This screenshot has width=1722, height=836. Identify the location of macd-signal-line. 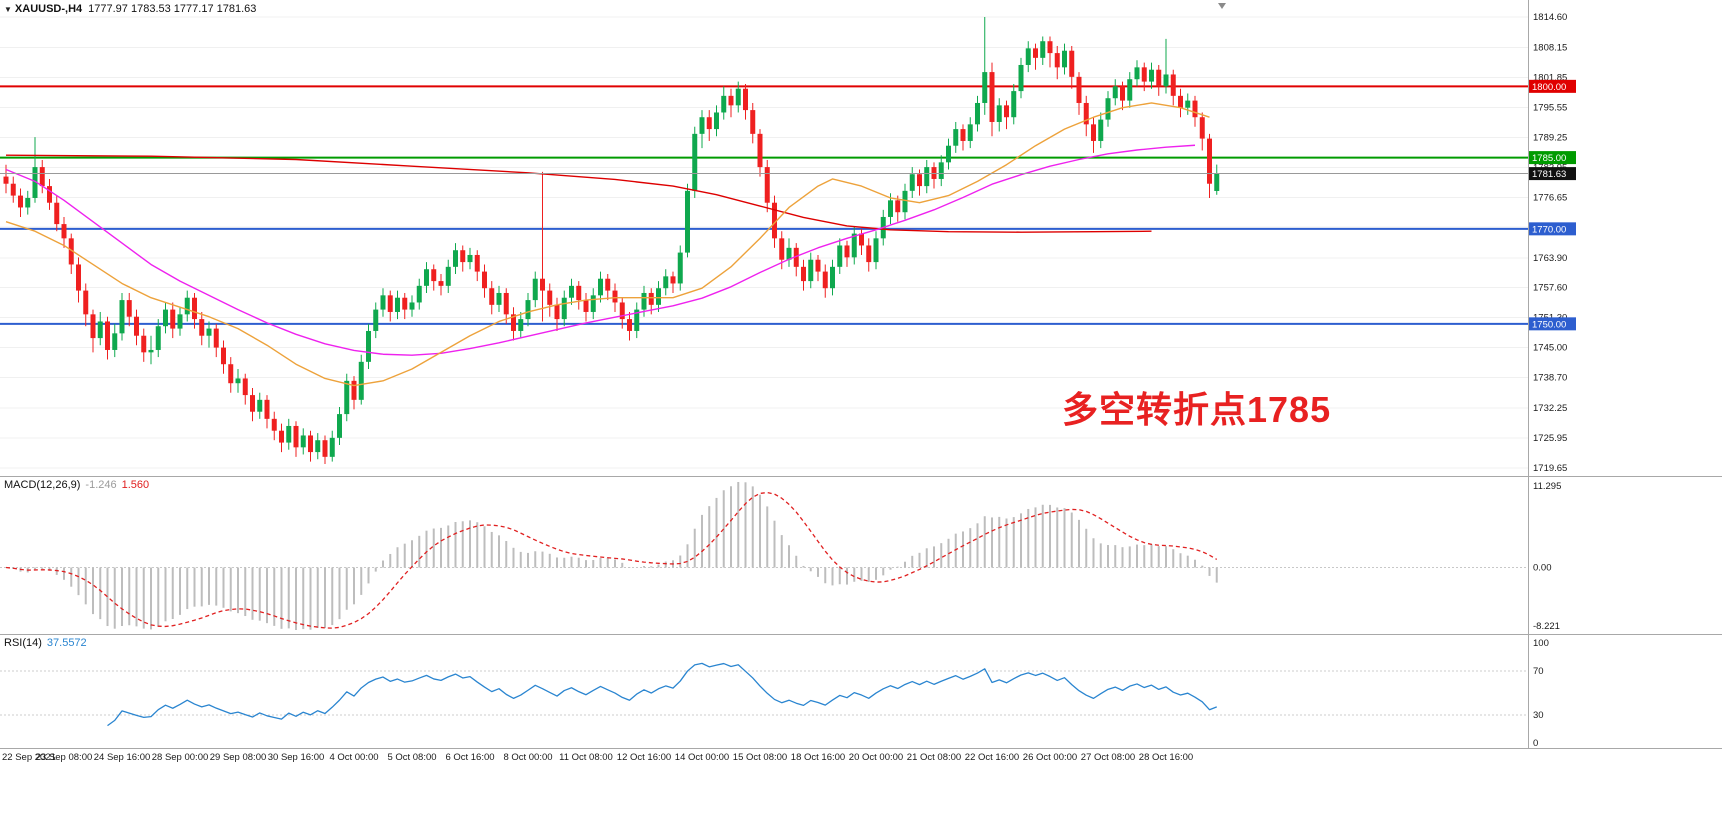
(611, 560).